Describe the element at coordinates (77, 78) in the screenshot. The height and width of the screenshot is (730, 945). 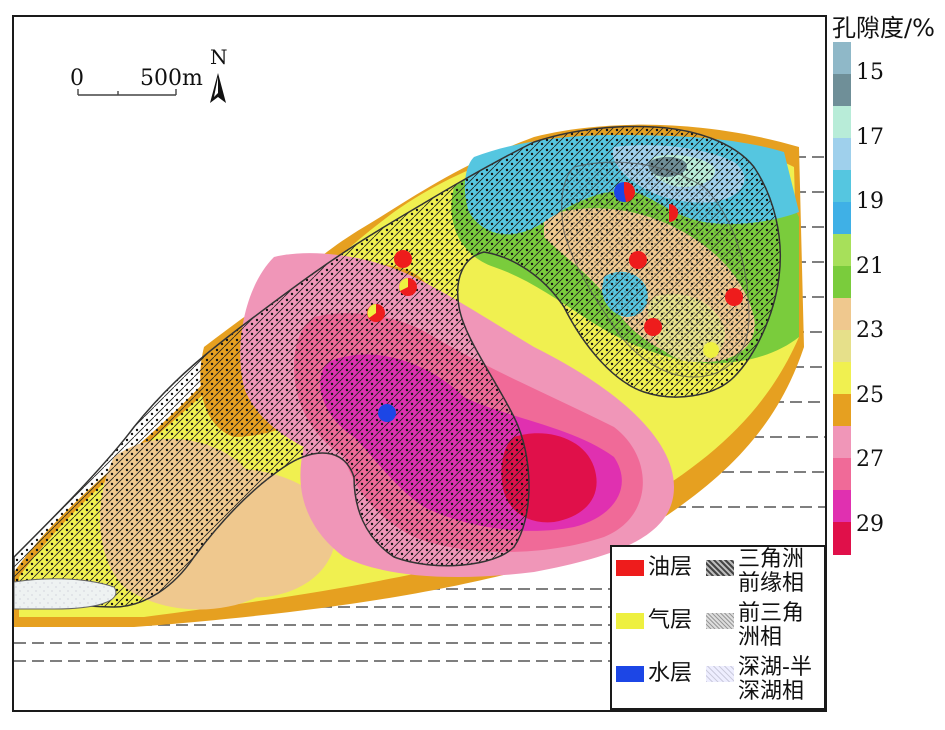
I see `scale-start-label: 0` at that location.